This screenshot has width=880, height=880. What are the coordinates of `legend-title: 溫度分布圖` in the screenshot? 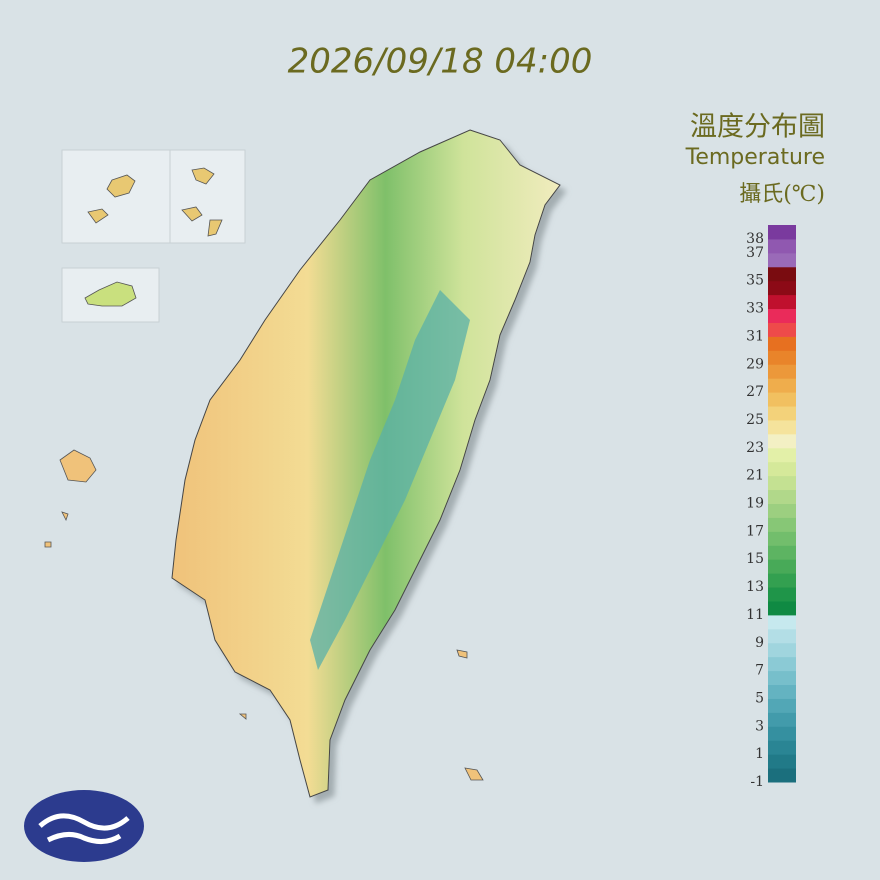 It's located at (757, 127).